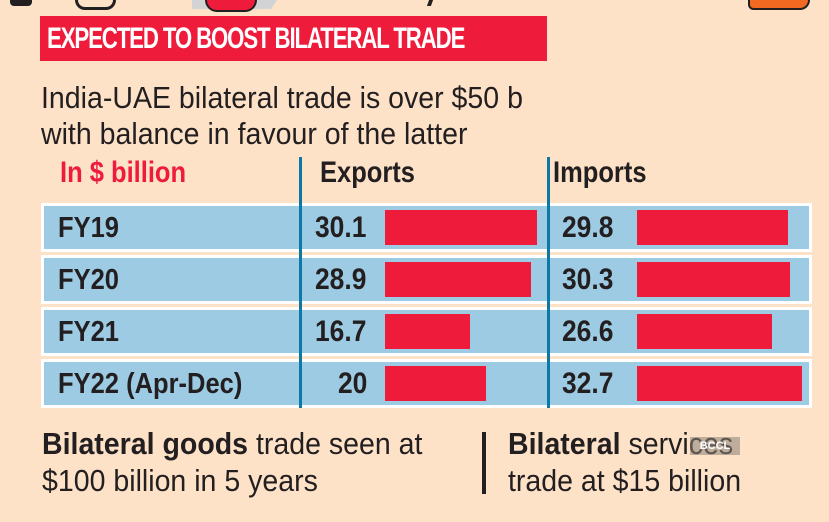 This screenshot has height=522, width=829. Describe the element at coordinates (588, 383) in the screenshot. I see `imports-value: 32.7` at that location.